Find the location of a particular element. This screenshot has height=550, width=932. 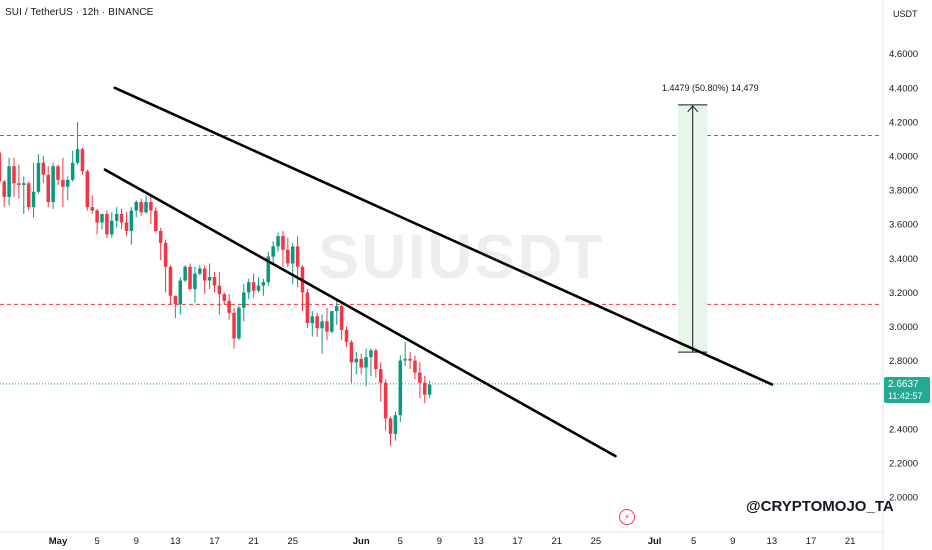

chart-title: SUI / TetherUS · 12h · BINANCE is located at coordinates (79, 12).